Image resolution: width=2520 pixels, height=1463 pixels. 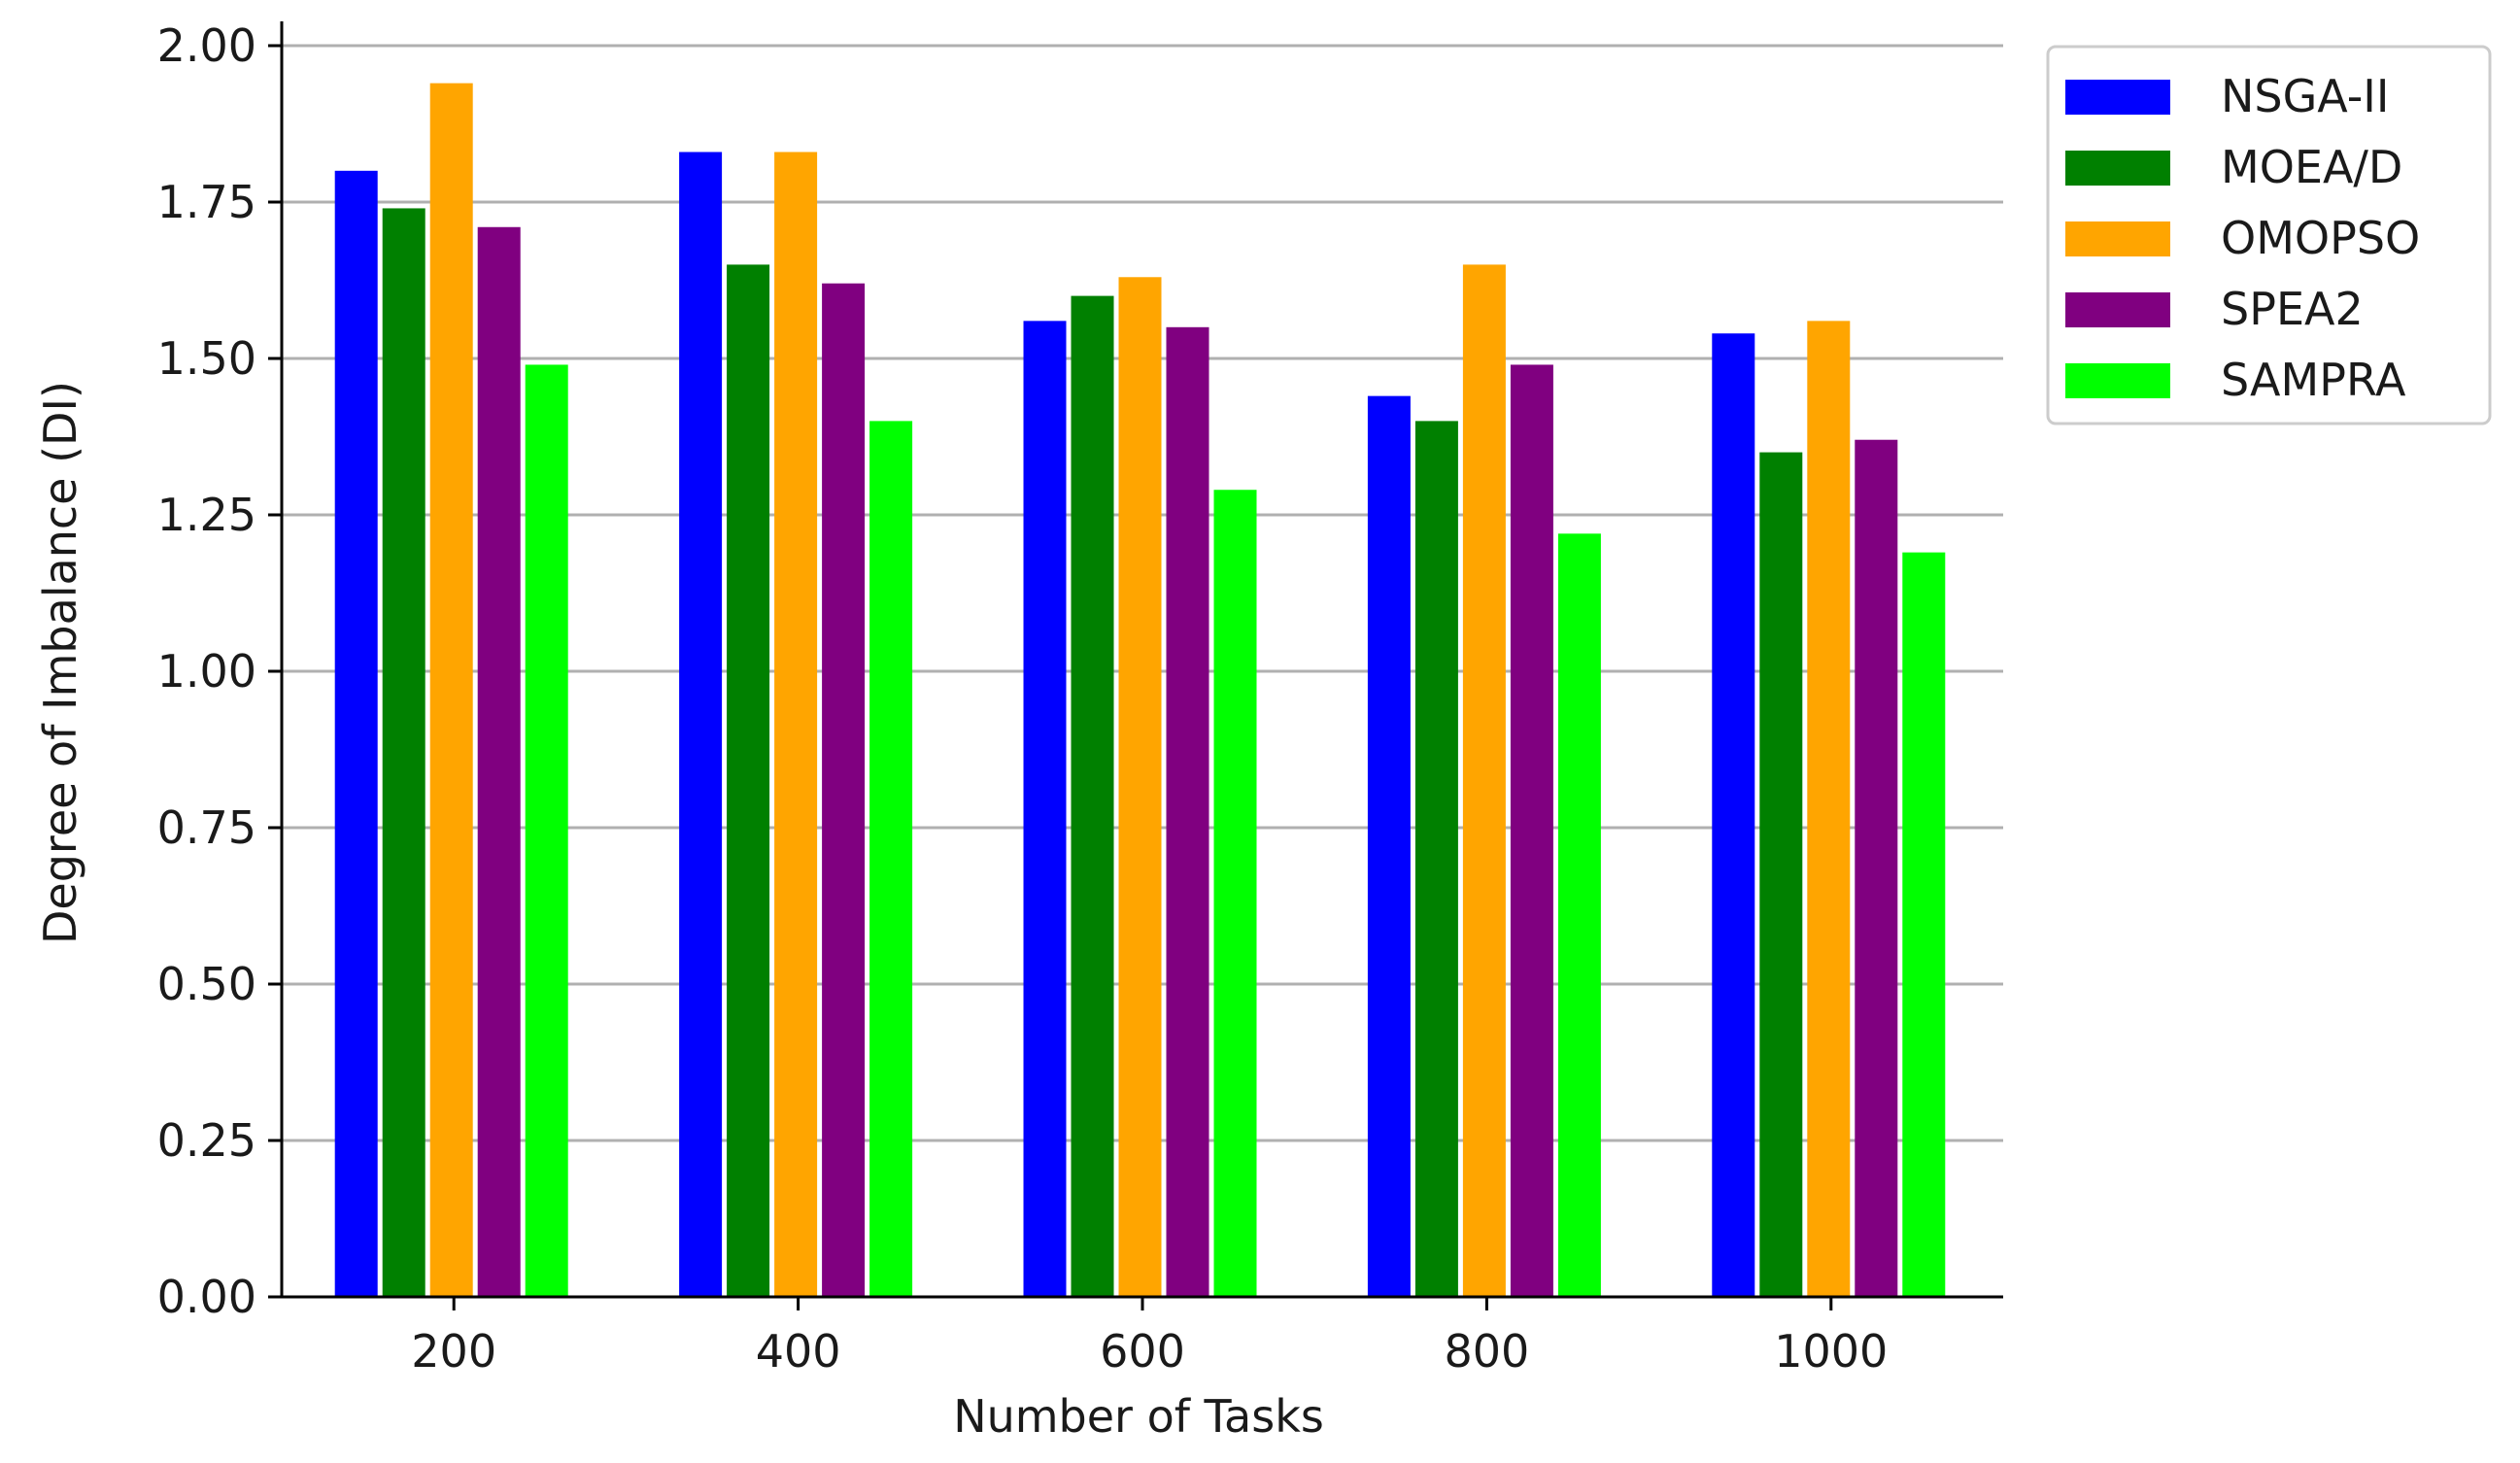 What do you see at coordinates (206, 46) in the screenshot?
I see `y-tick-label: 2.00` at bounding box center [206, 46].